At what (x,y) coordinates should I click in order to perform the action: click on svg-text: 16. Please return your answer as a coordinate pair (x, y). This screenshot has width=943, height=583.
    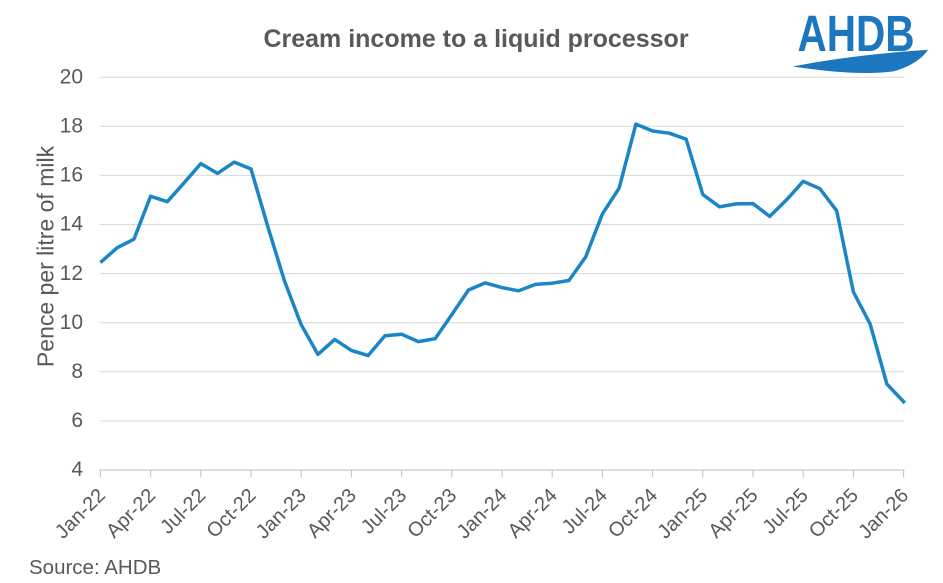
    Looking at the image, I should click on (71, 175).